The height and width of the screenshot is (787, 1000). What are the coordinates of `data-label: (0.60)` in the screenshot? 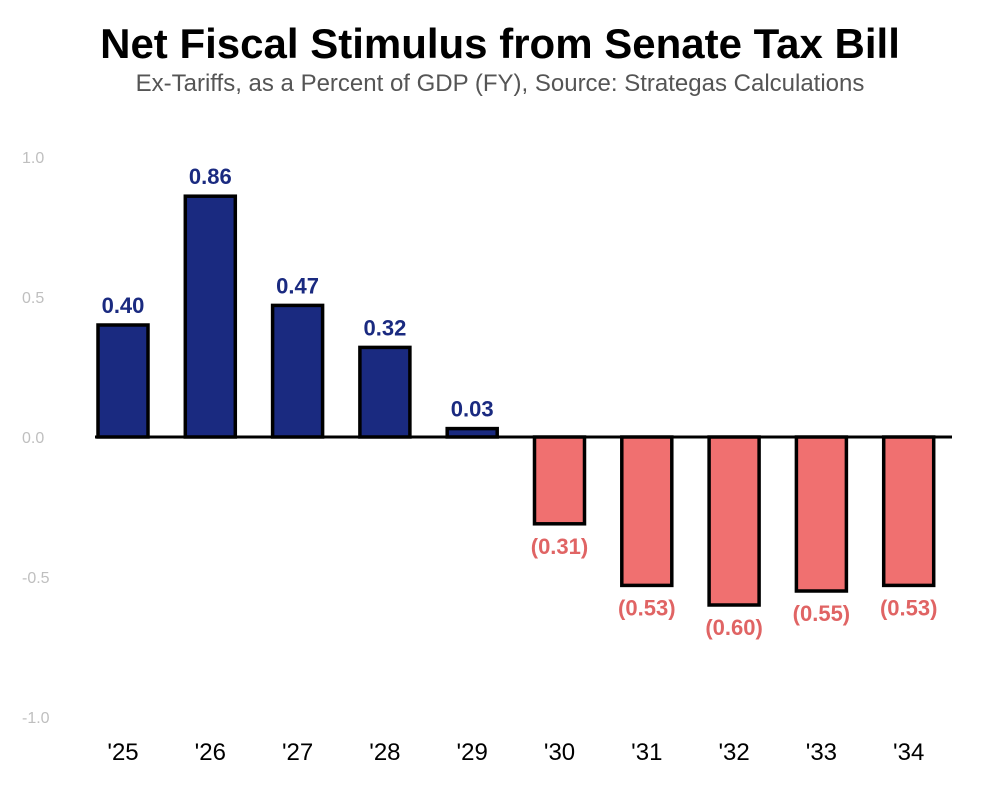 It's located at (733, 627).